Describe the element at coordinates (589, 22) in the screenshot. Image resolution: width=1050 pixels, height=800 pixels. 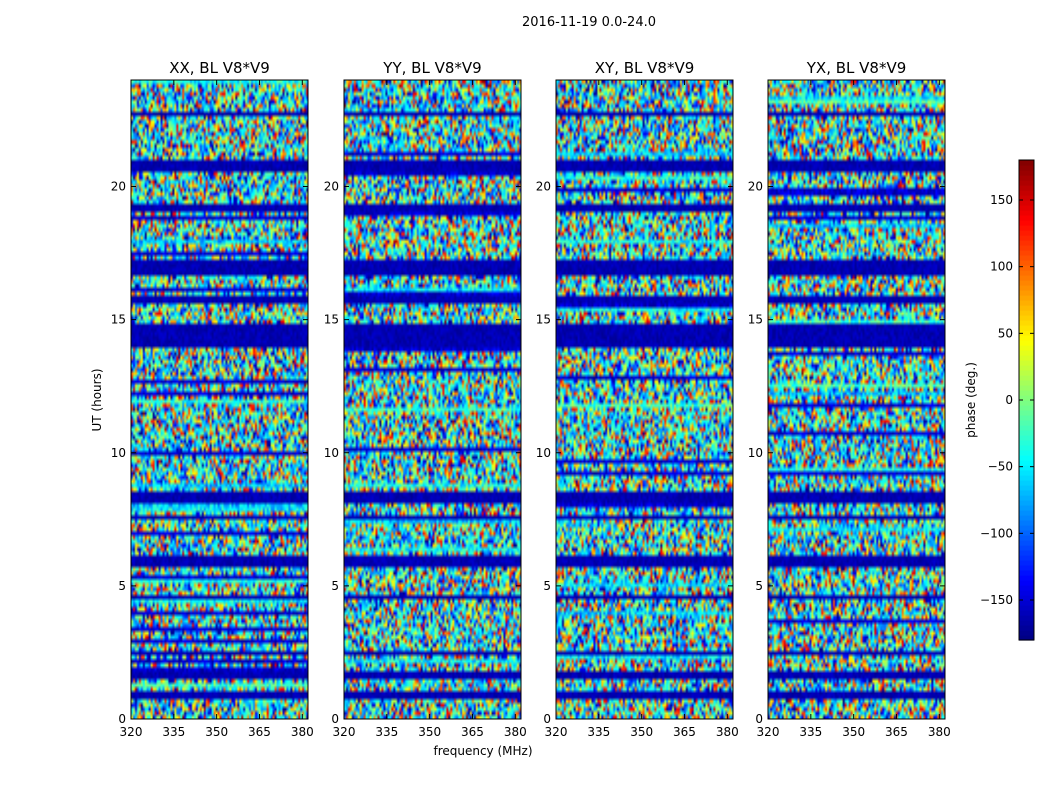
I see `figure-suptitle: 2016-11-19 0.0-24.0` at that location.